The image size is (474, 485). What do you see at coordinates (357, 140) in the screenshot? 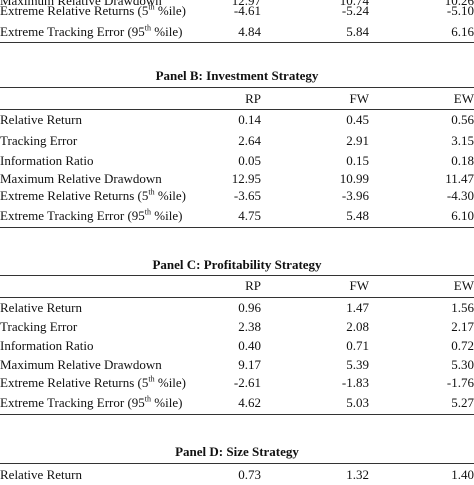
I see `cell-fw: 2.91` at bounding box center [357, 140].